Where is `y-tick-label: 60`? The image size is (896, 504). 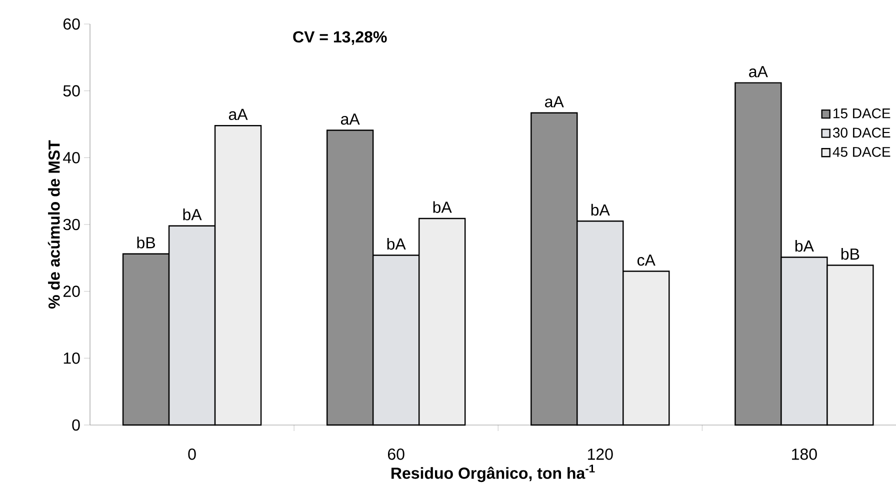 y-tick-label: 60 is located at coordinates (71, 24).